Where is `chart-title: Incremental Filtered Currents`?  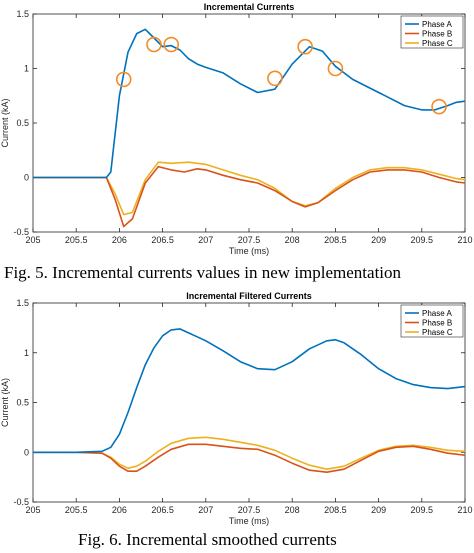
chart-title: Incremental Filtered Currents is located at coordinates (249, 296).